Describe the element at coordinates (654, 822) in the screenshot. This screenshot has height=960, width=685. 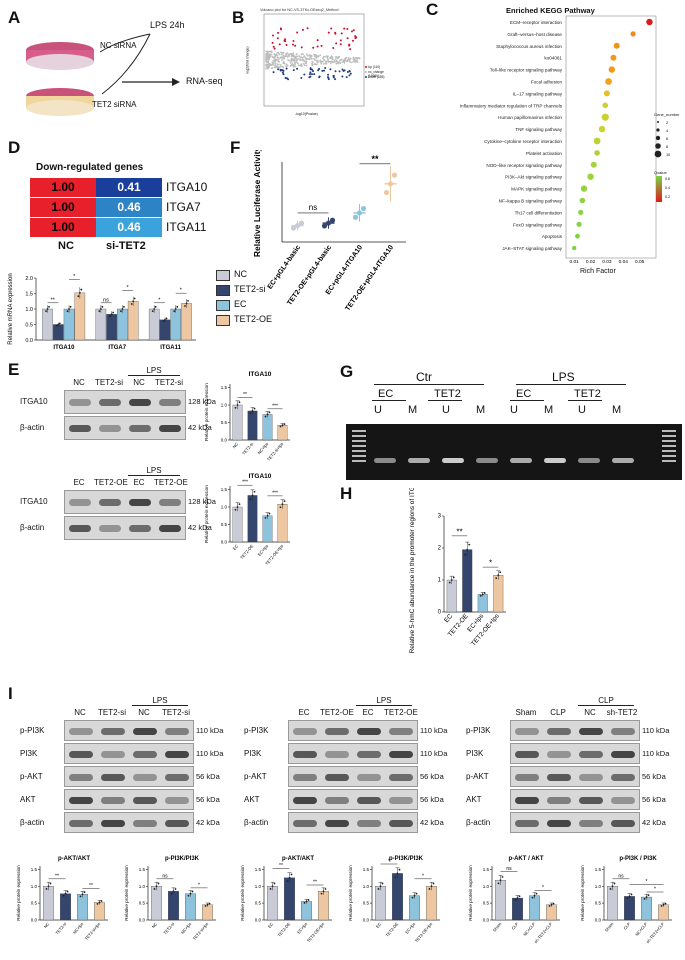
I see `blot-kda-label: 42 kDa` at that location.